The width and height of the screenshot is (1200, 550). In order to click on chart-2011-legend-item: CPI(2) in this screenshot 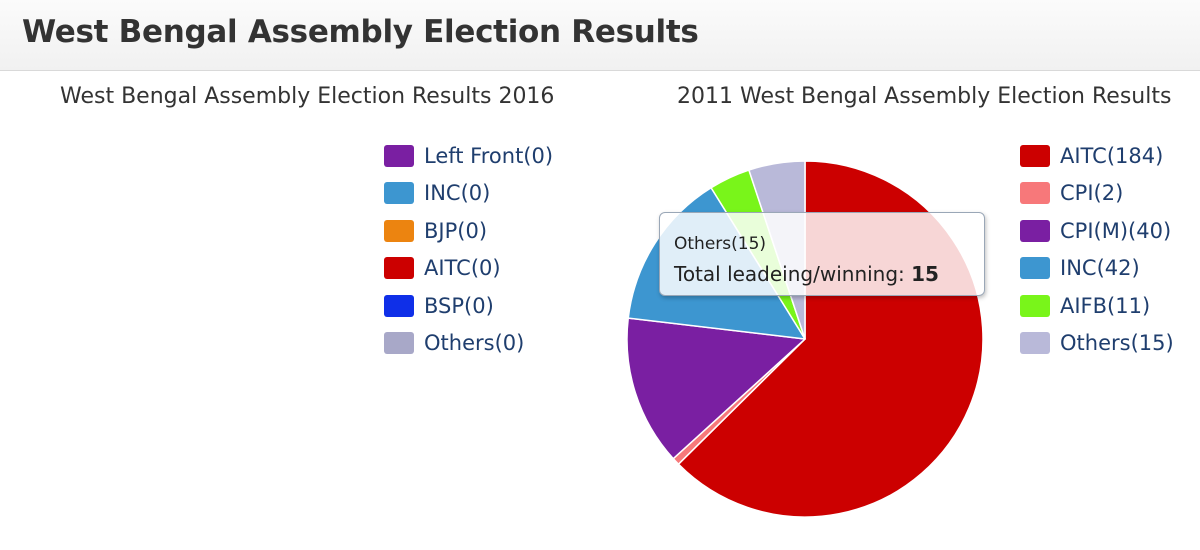, I will do `click(1071, 193)`.